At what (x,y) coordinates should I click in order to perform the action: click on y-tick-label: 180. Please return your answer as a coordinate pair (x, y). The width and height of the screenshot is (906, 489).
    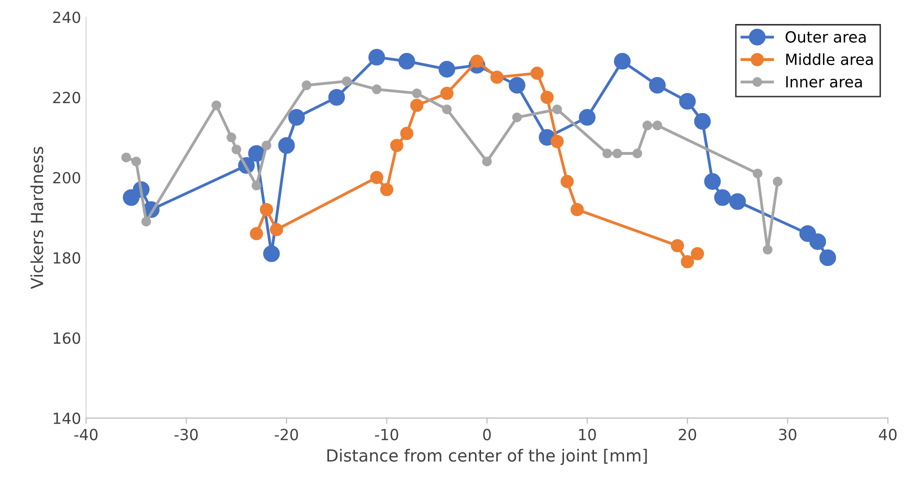
    Looking at the image, I should click on (67, 258).